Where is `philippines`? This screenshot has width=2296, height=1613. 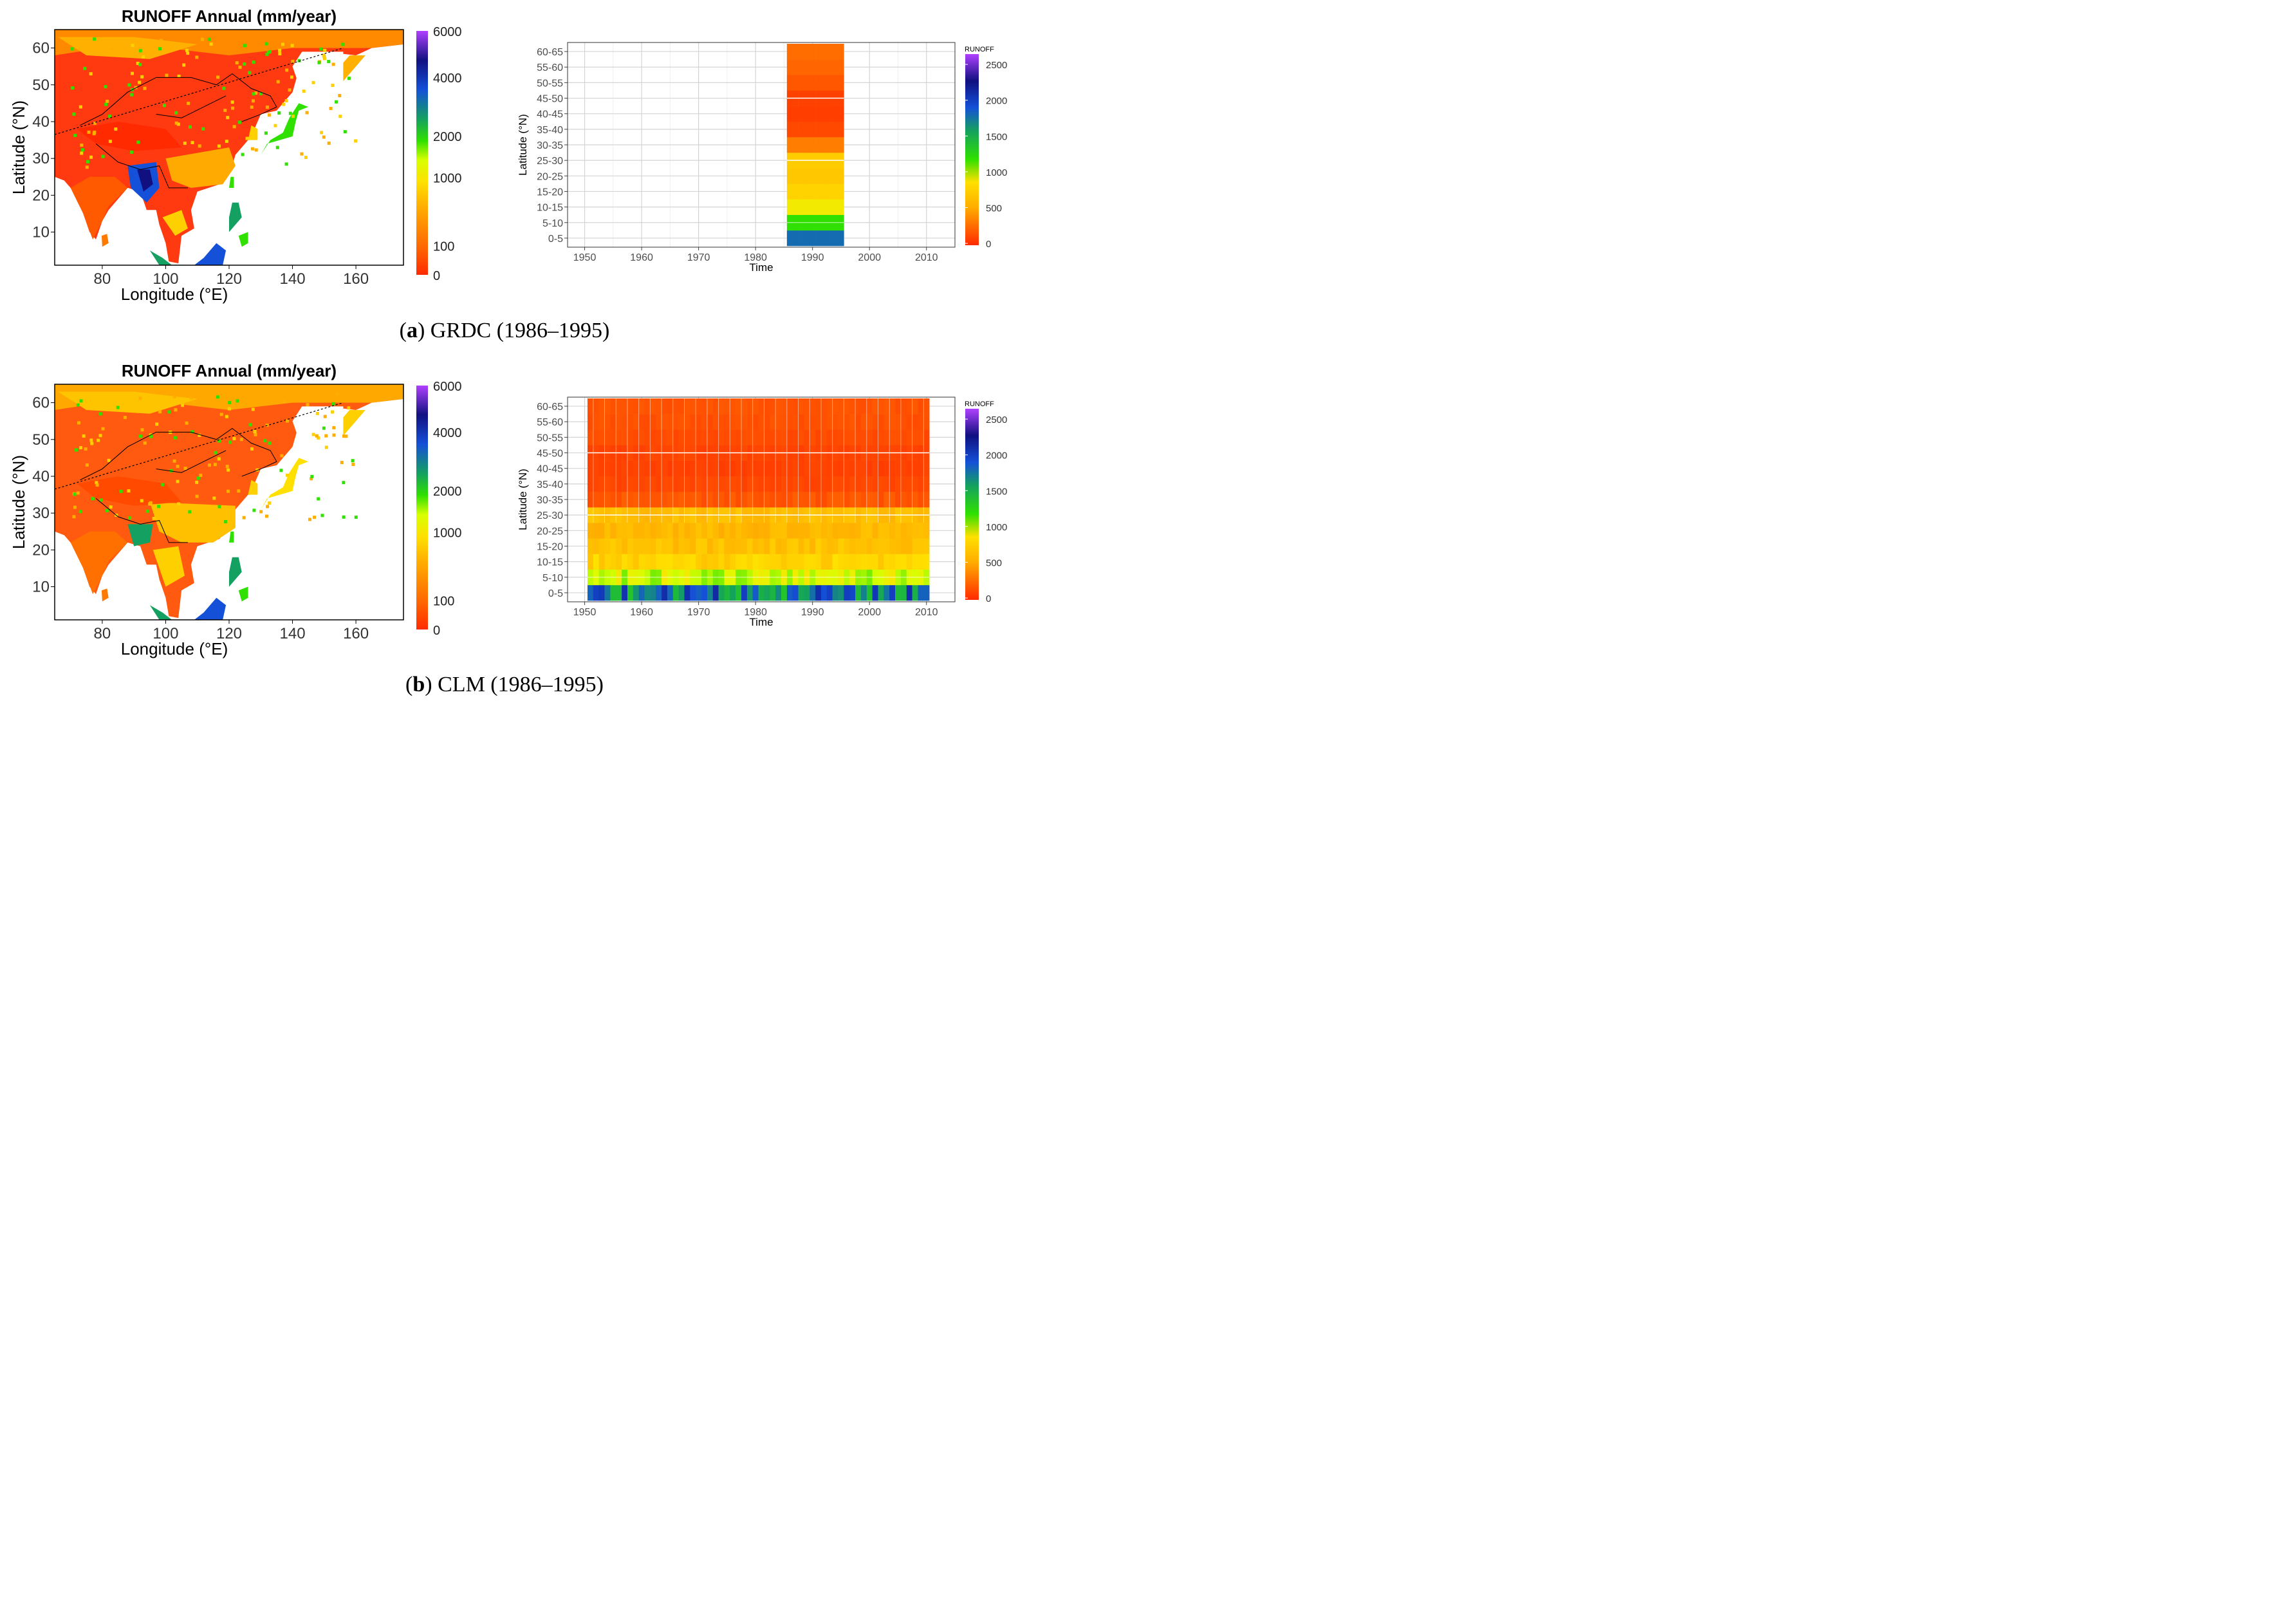 philippines is located at coordinates (235, 572).